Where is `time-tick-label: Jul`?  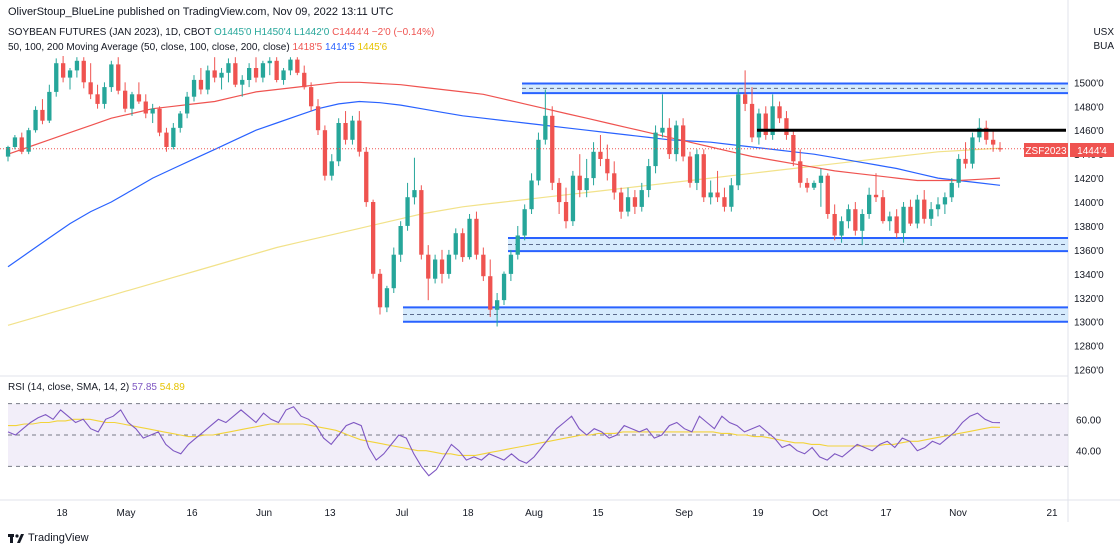 time-tick-label: Jul is located at coordinates (402, 513).